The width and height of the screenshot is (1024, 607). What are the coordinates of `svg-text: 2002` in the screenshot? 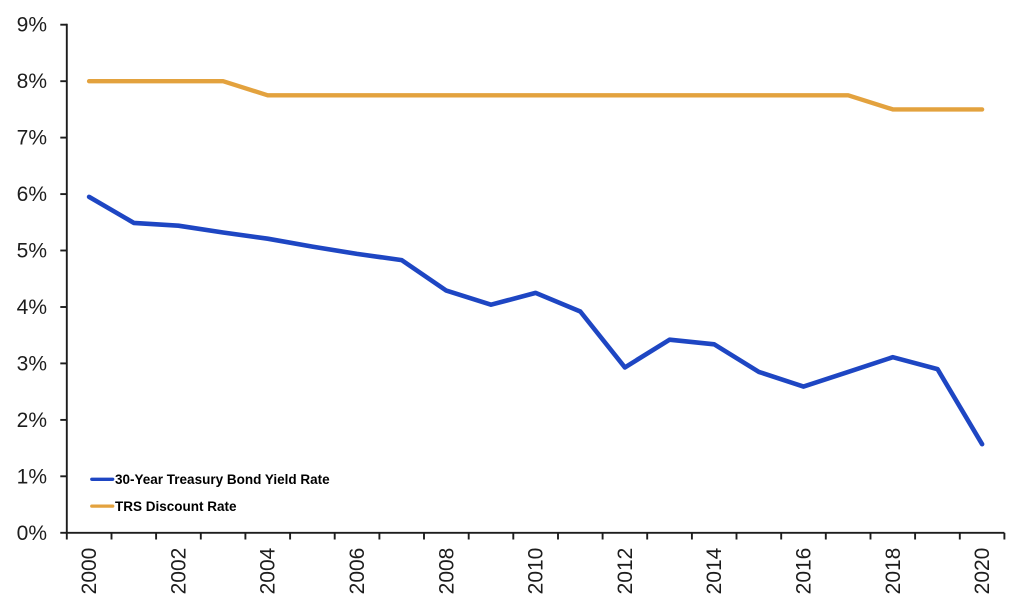 It's located at (178, 571).